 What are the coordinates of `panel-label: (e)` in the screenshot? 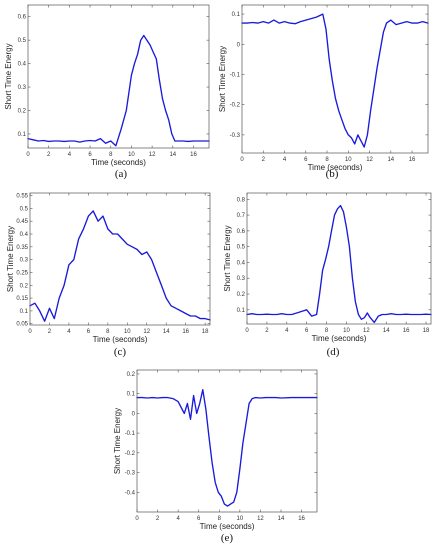 It's located at (227, 538).